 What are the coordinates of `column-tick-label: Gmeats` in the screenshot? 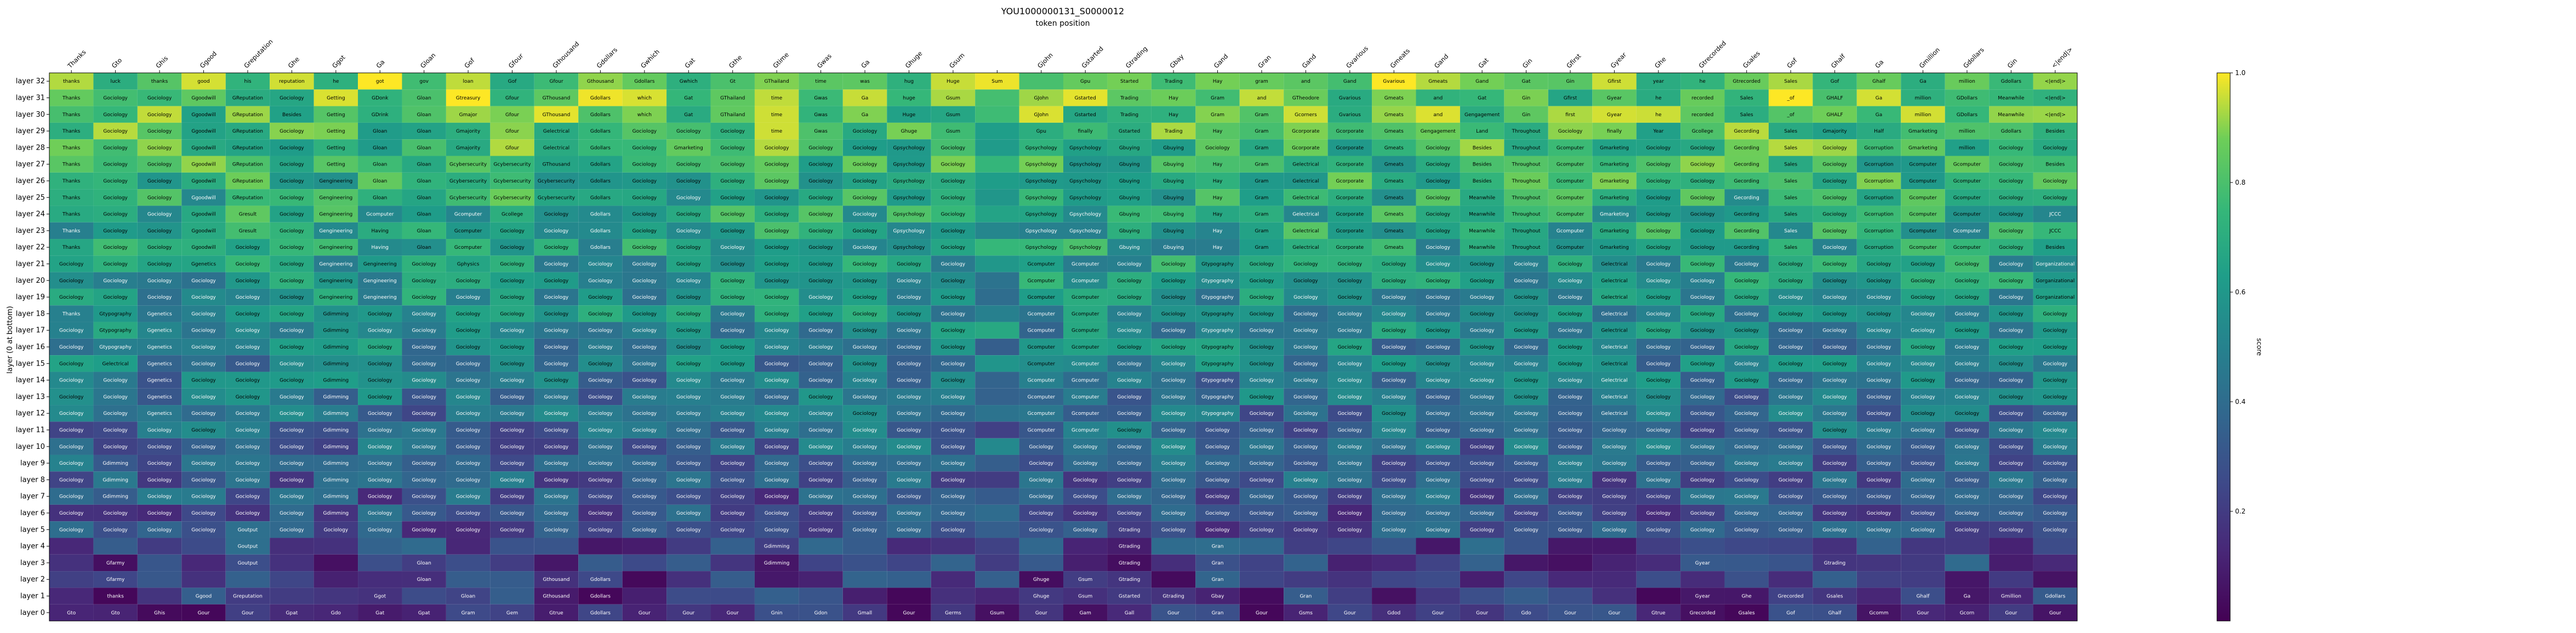 It's located at (1399, 58).